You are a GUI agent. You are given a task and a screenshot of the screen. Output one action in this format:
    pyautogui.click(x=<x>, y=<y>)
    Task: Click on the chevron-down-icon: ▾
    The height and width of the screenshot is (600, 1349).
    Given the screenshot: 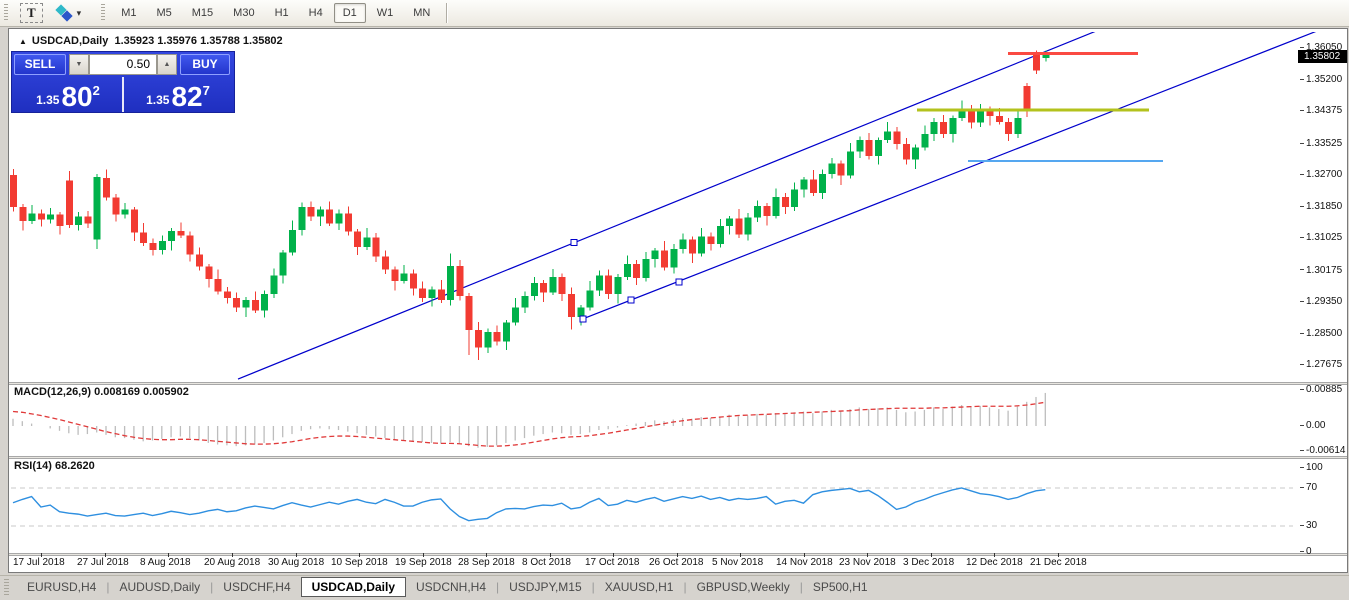 What is the action you would take?
    pyautogui.click(x=79, y=12)
    